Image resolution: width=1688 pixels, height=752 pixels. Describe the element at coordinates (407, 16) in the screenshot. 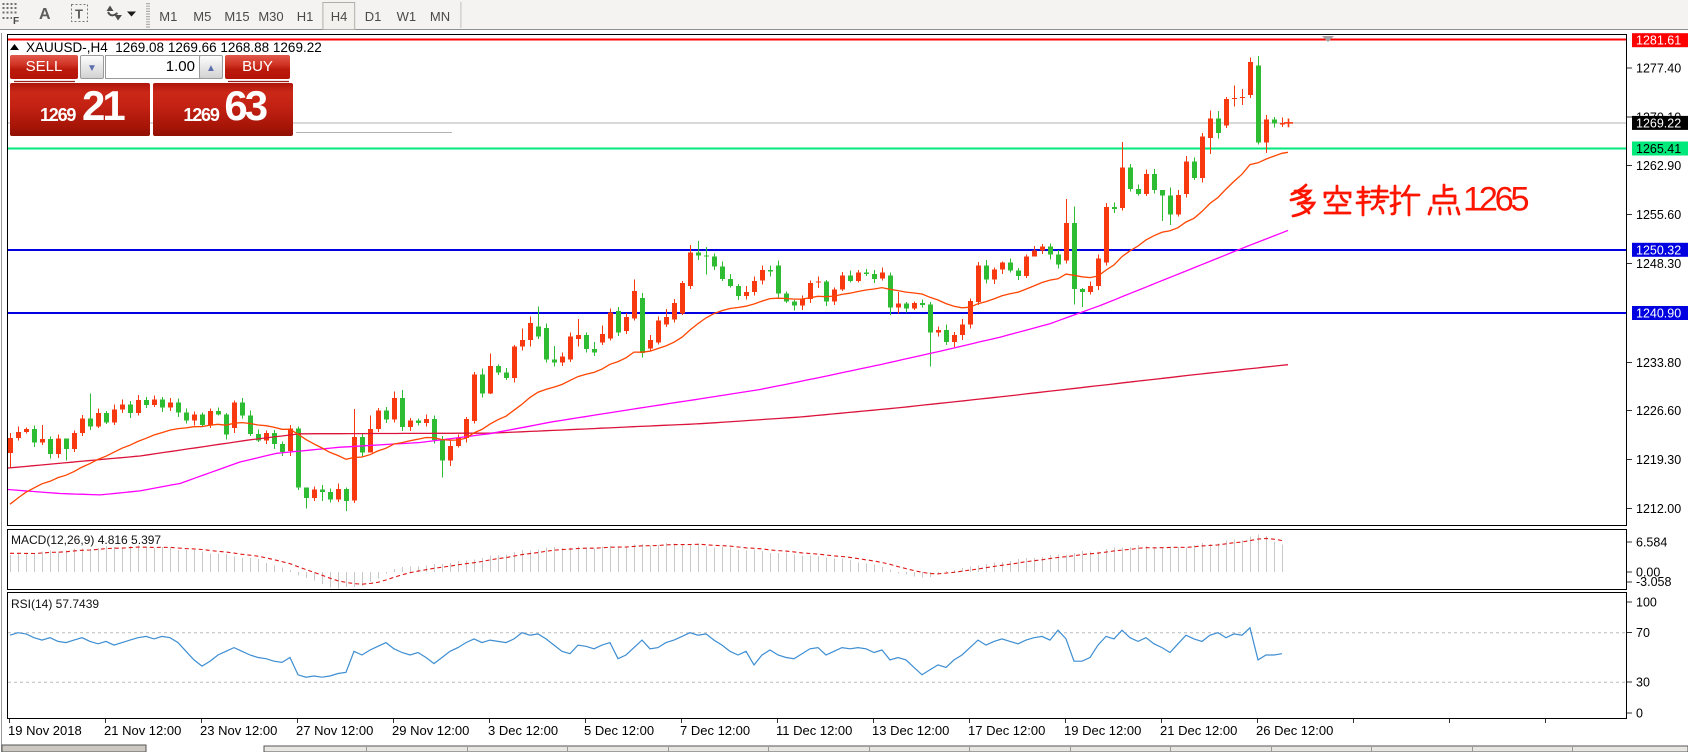

I see `svg-text: W1` at that location.